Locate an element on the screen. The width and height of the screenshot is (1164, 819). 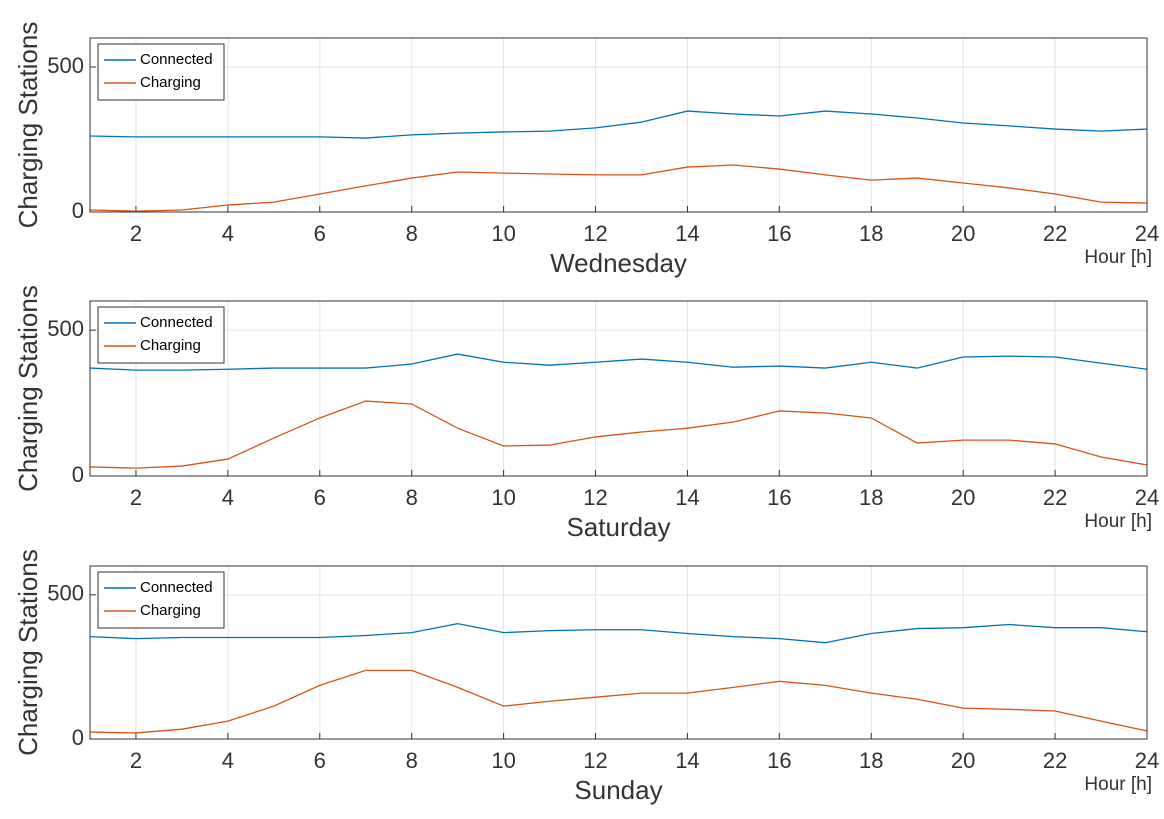
x-axis-label: Saturday is located at coordinates (618, 527).